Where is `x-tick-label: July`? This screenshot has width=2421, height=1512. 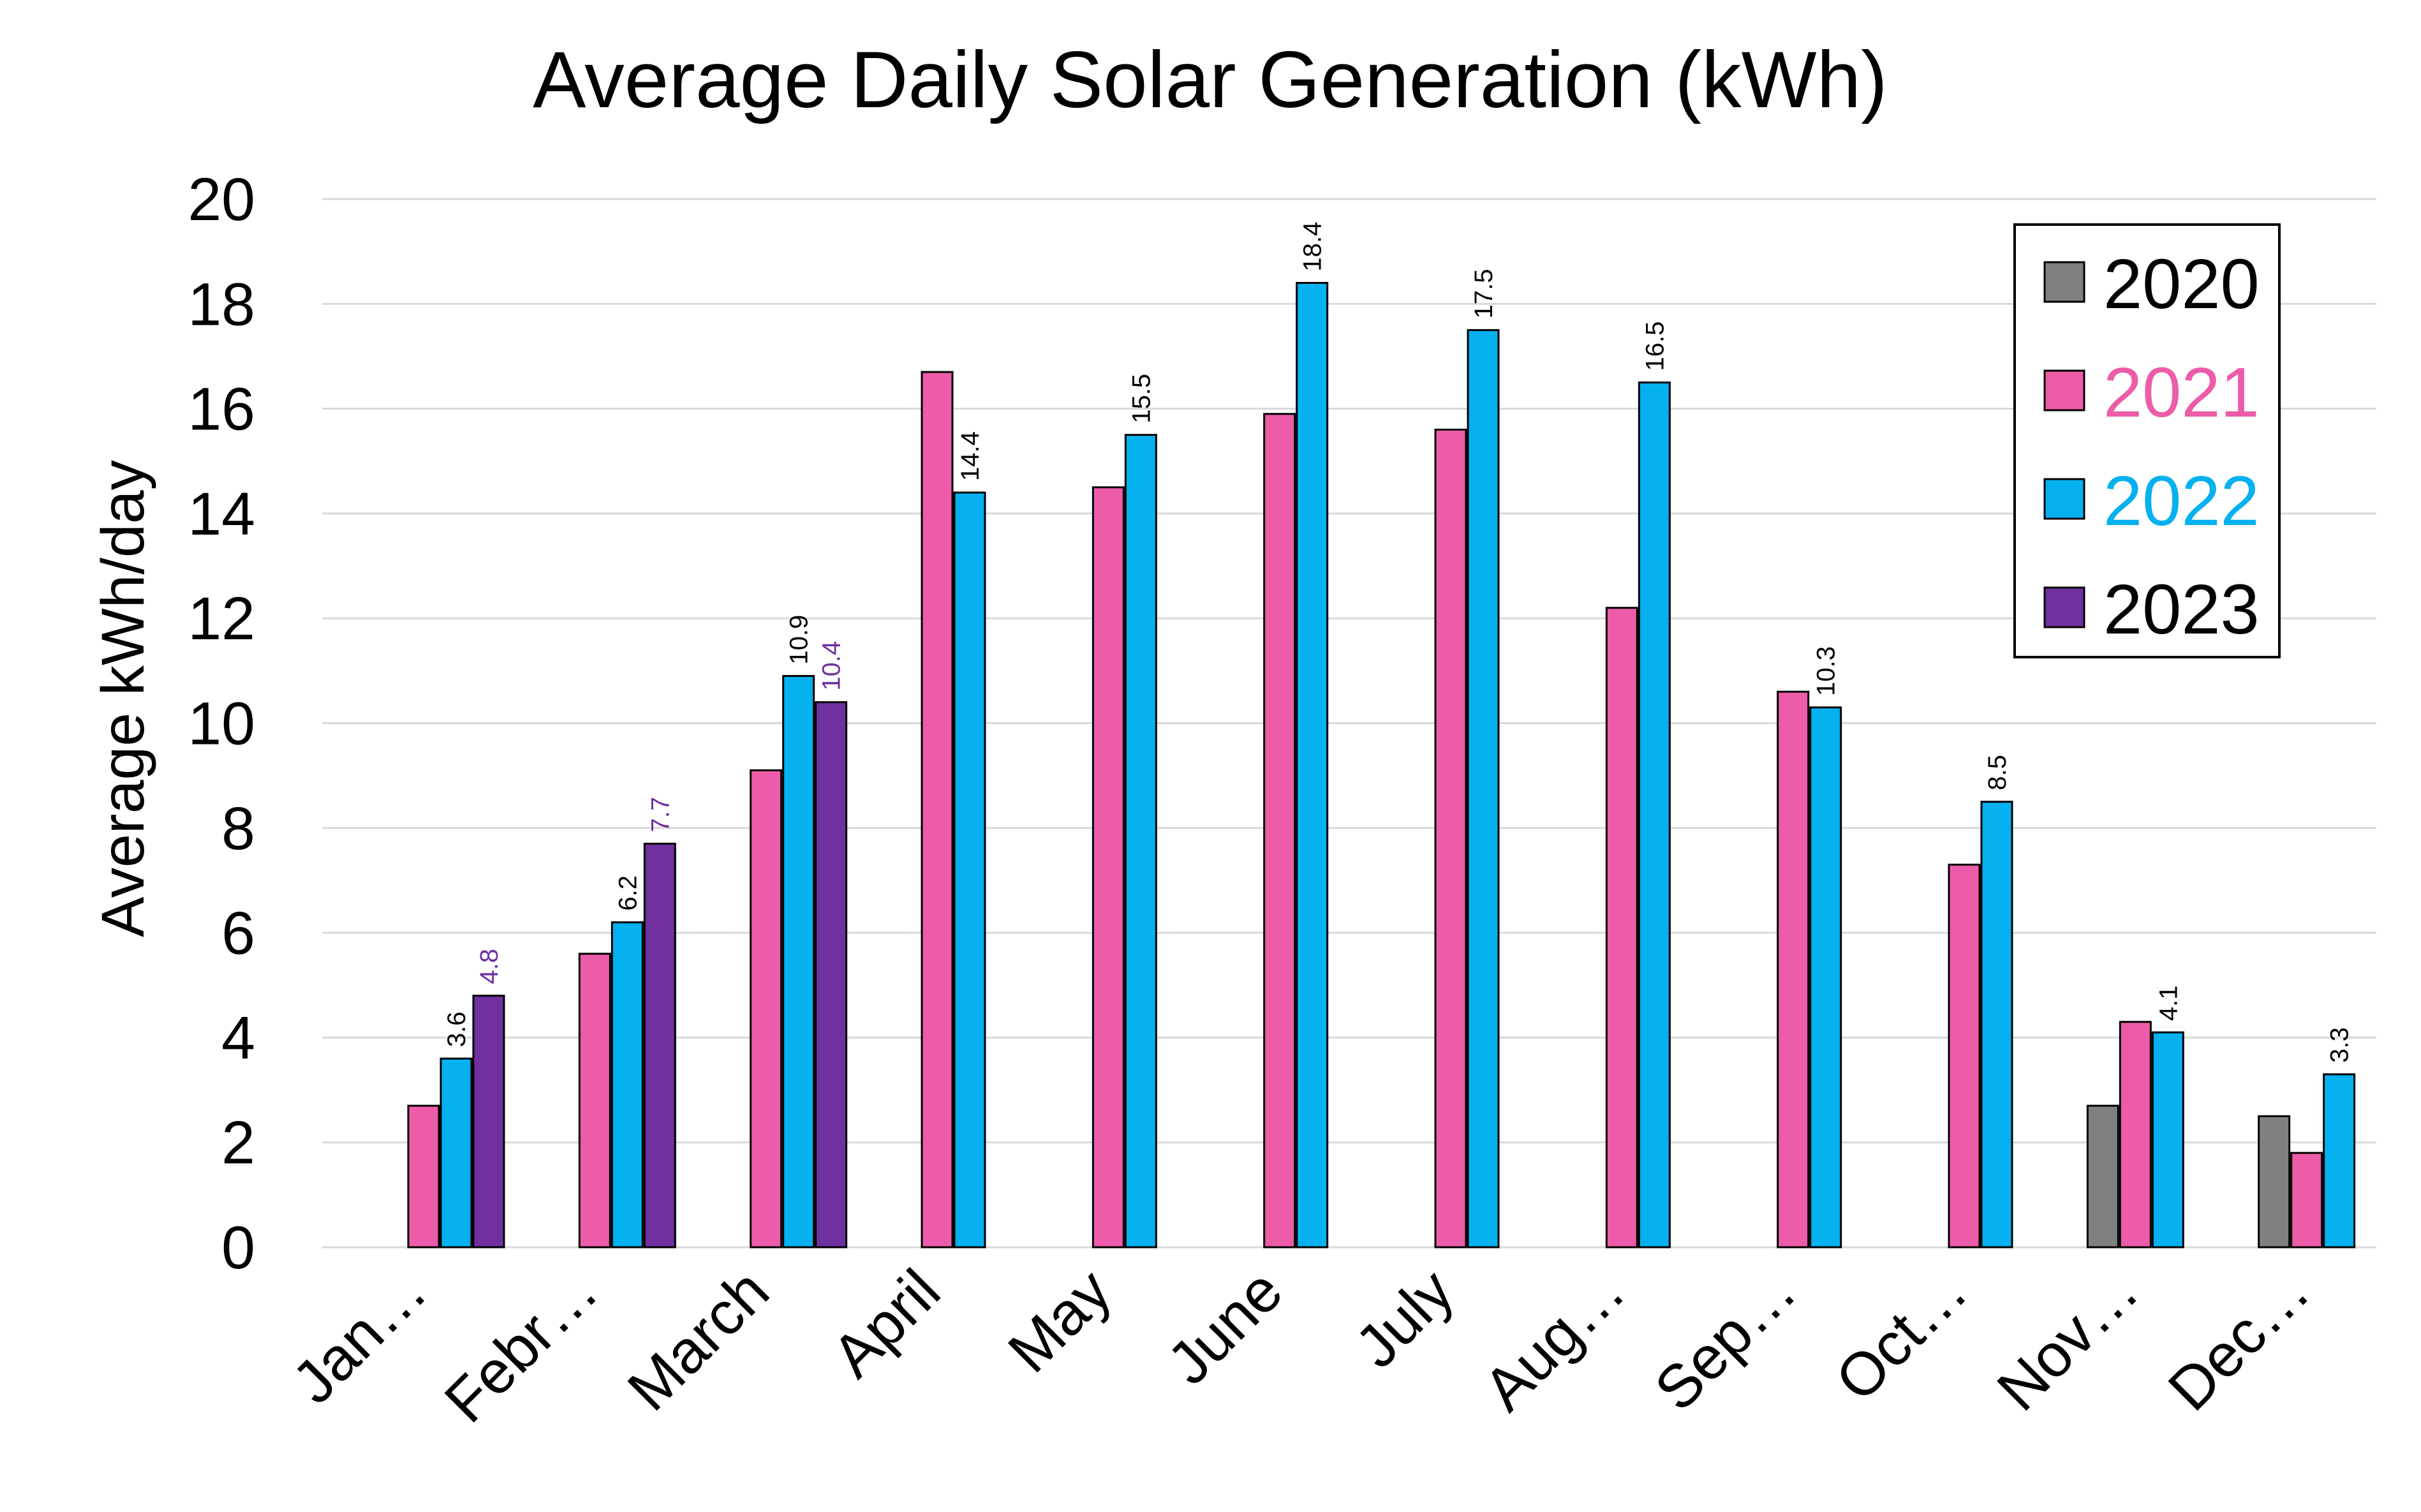 x-tick-label: July is located at coordinates (1405, 1319).